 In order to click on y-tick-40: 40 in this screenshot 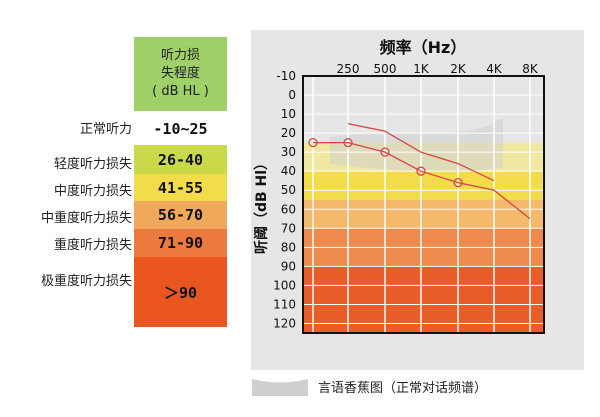, I will do `click(288, 171)`.